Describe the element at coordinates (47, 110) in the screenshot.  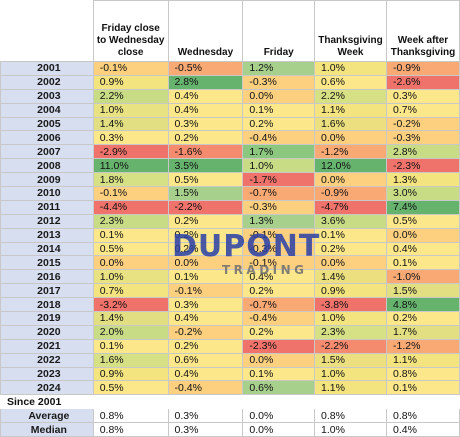
I see `year-cell: 2004` at that location.